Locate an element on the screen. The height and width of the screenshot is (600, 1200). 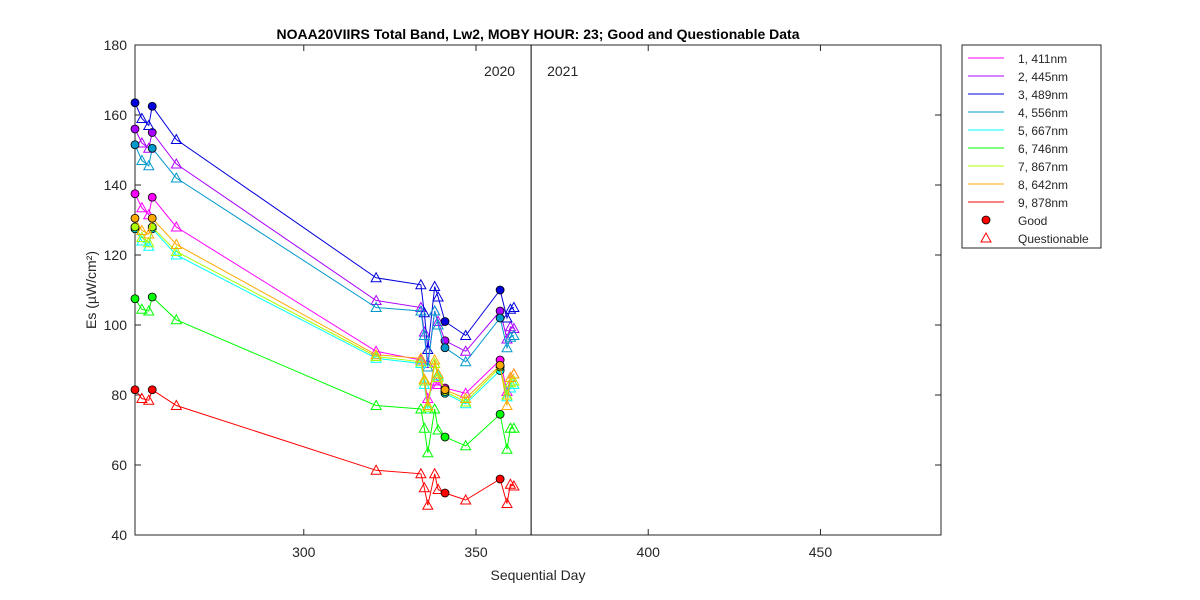
legend-item: 9, 878nm is located at coordinates (1018, 203).